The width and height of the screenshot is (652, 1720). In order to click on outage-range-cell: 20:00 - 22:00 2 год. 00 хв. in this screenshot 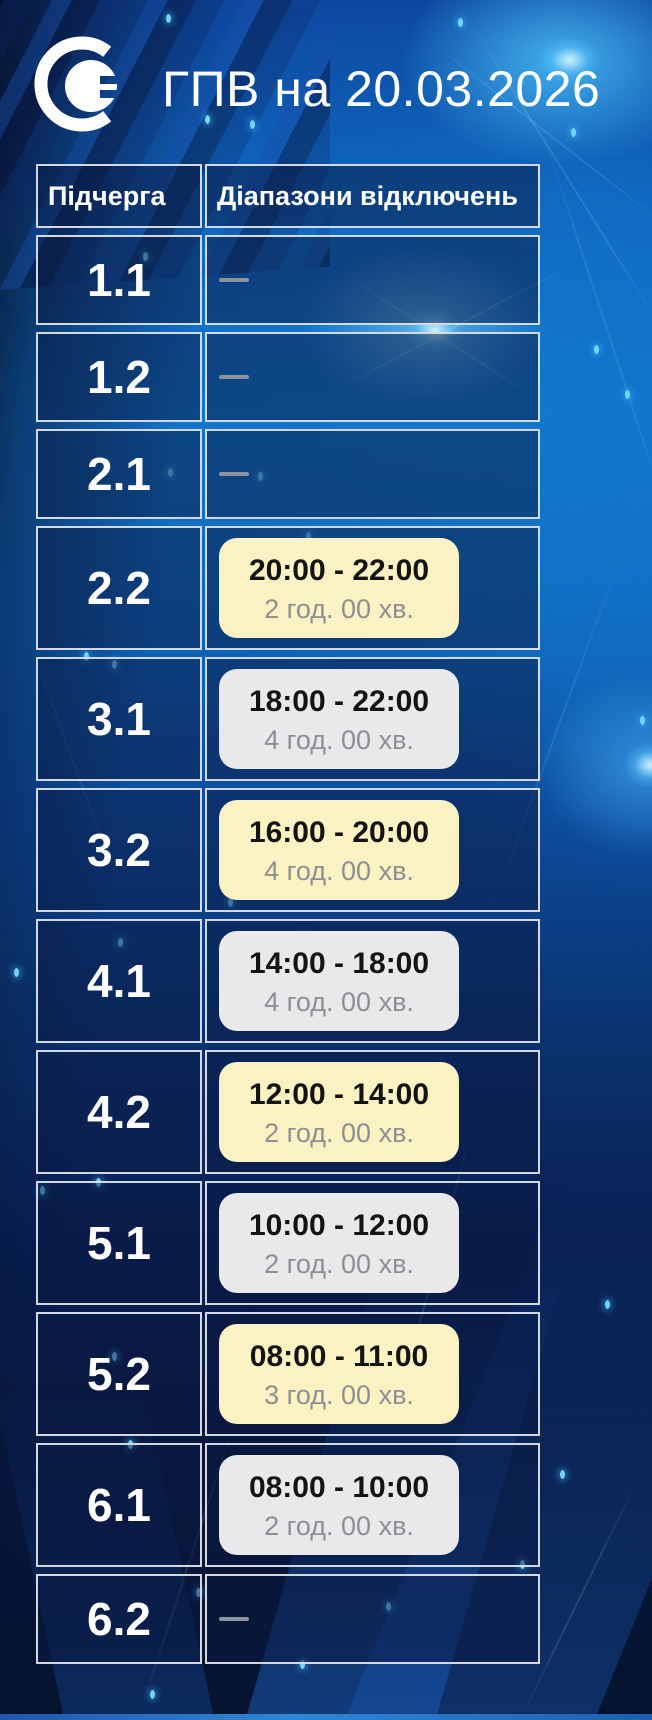, I will do `click(372, 588)`.